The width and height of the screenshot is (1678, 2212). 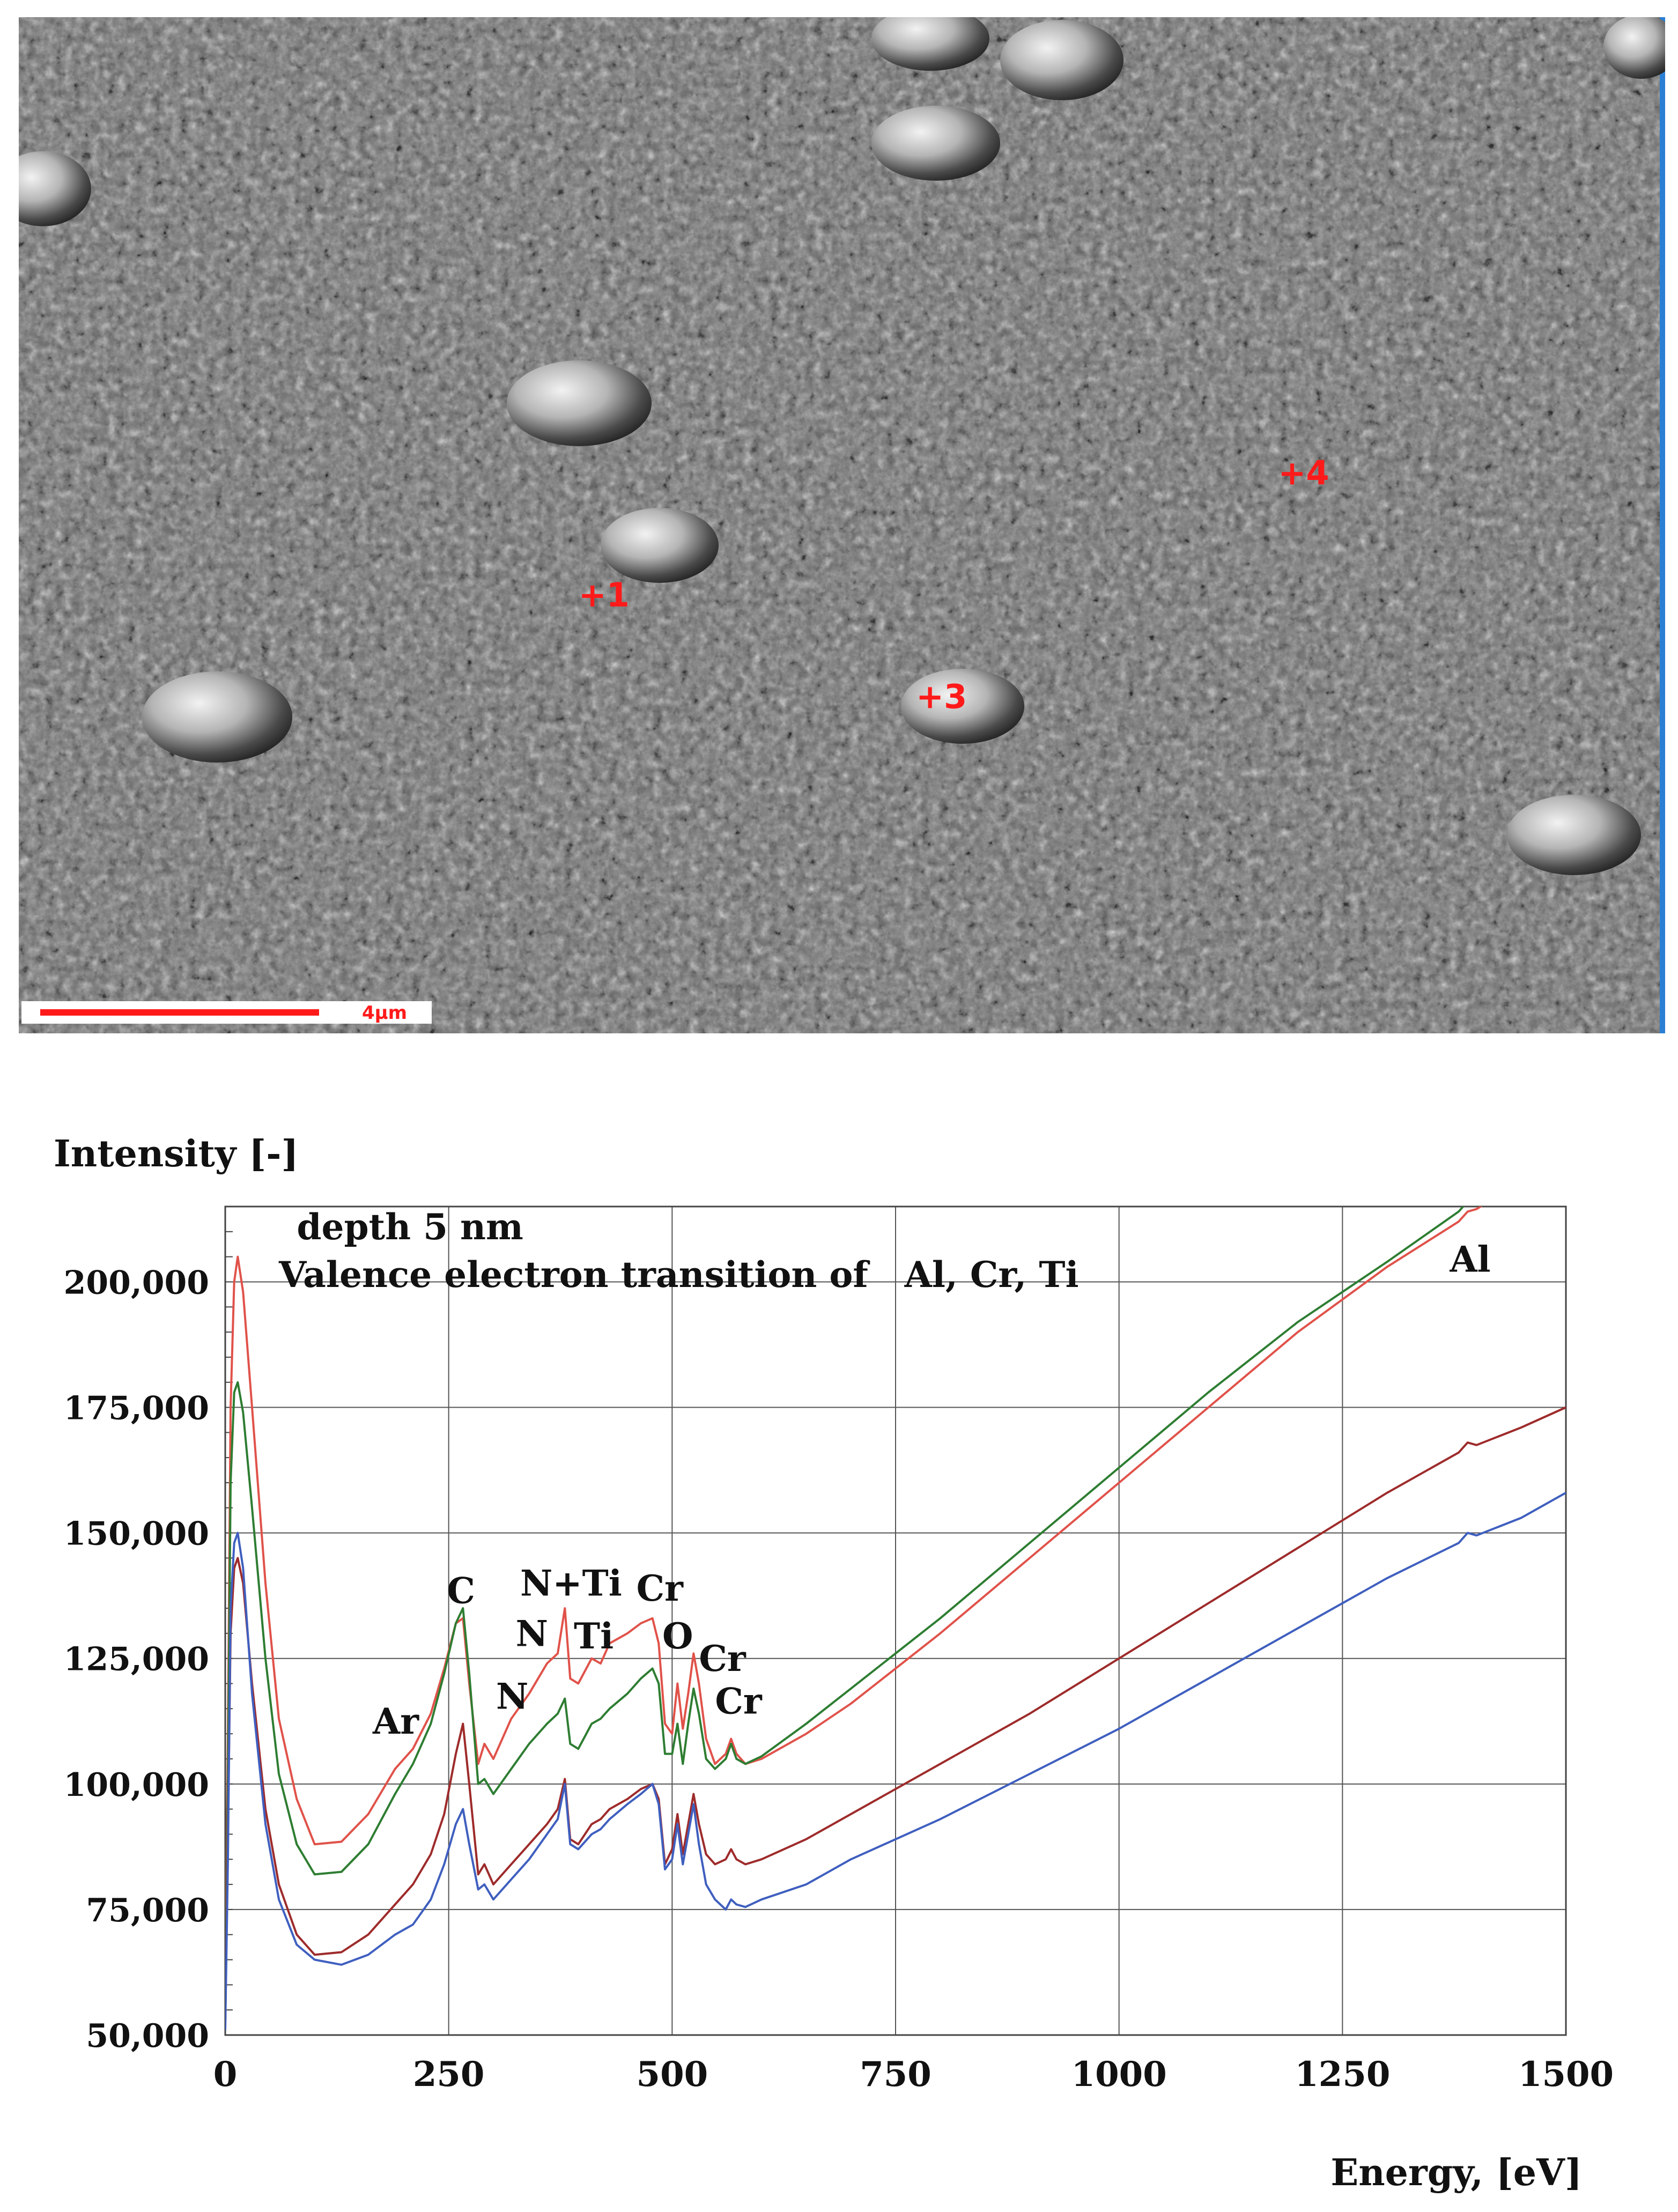 I want to click on annotation-label: Valence electron transition of, so click(x=574, y=1275).